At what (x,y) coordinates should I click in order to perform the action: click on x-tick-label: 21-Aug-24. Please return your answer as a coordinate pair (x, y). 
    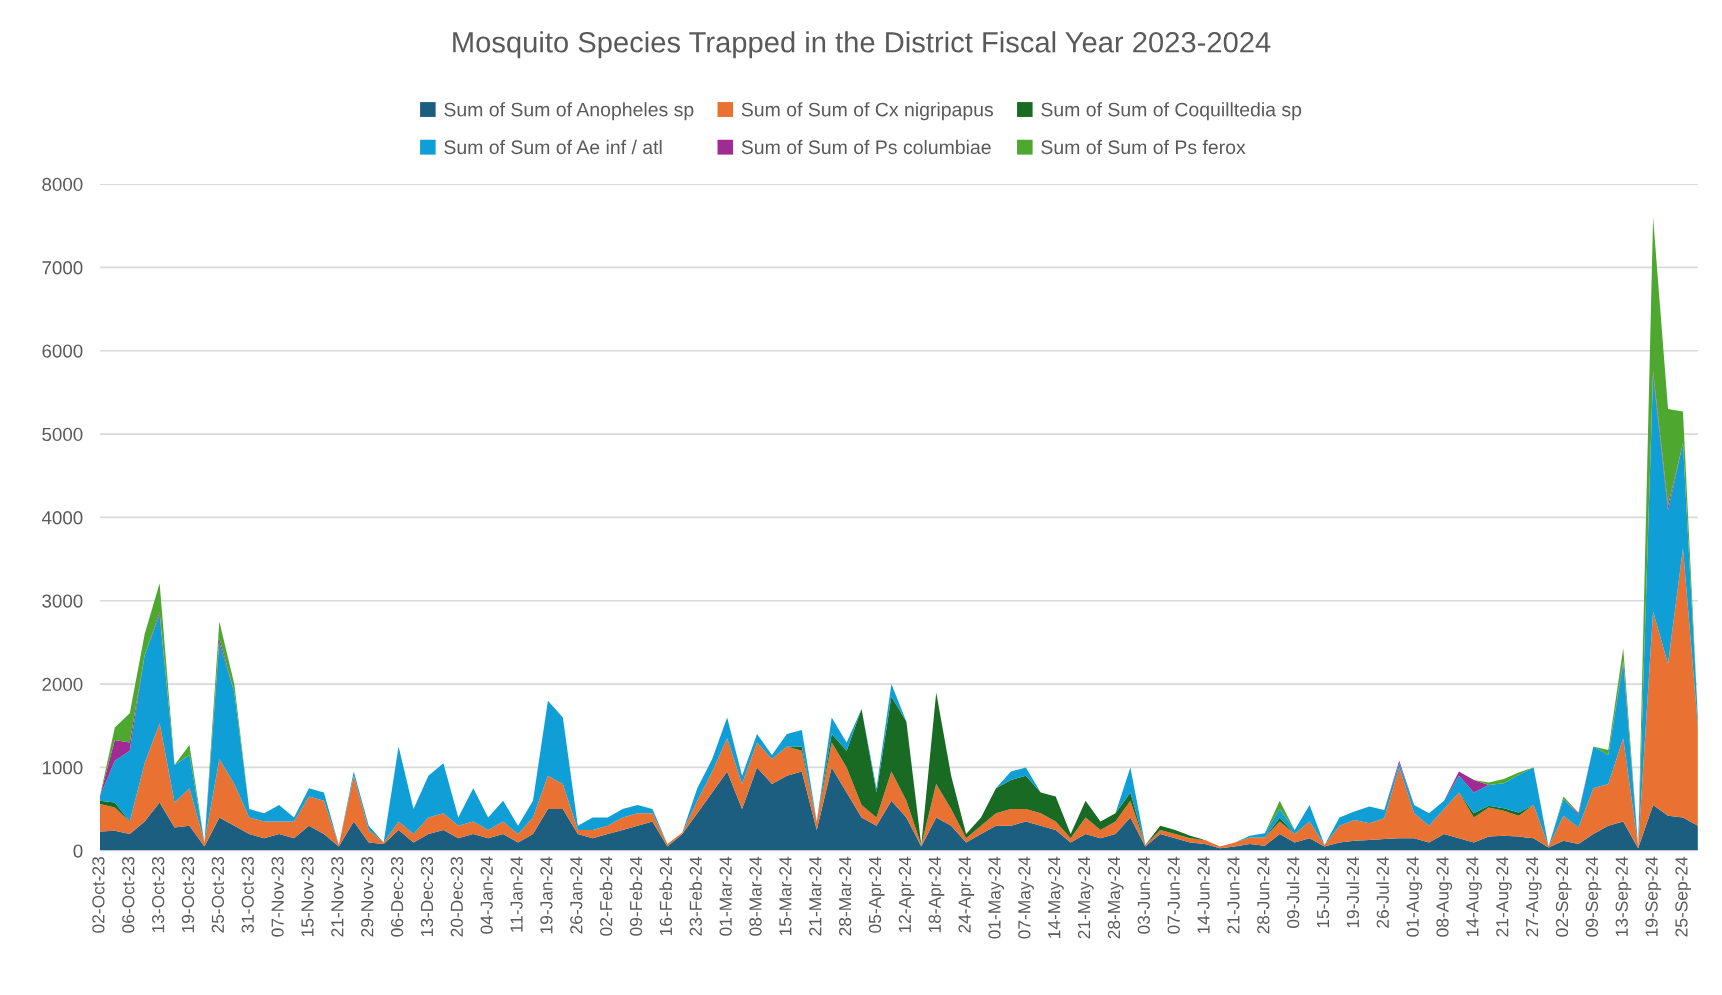
    Looking at the image, I should click on (1504, 896).